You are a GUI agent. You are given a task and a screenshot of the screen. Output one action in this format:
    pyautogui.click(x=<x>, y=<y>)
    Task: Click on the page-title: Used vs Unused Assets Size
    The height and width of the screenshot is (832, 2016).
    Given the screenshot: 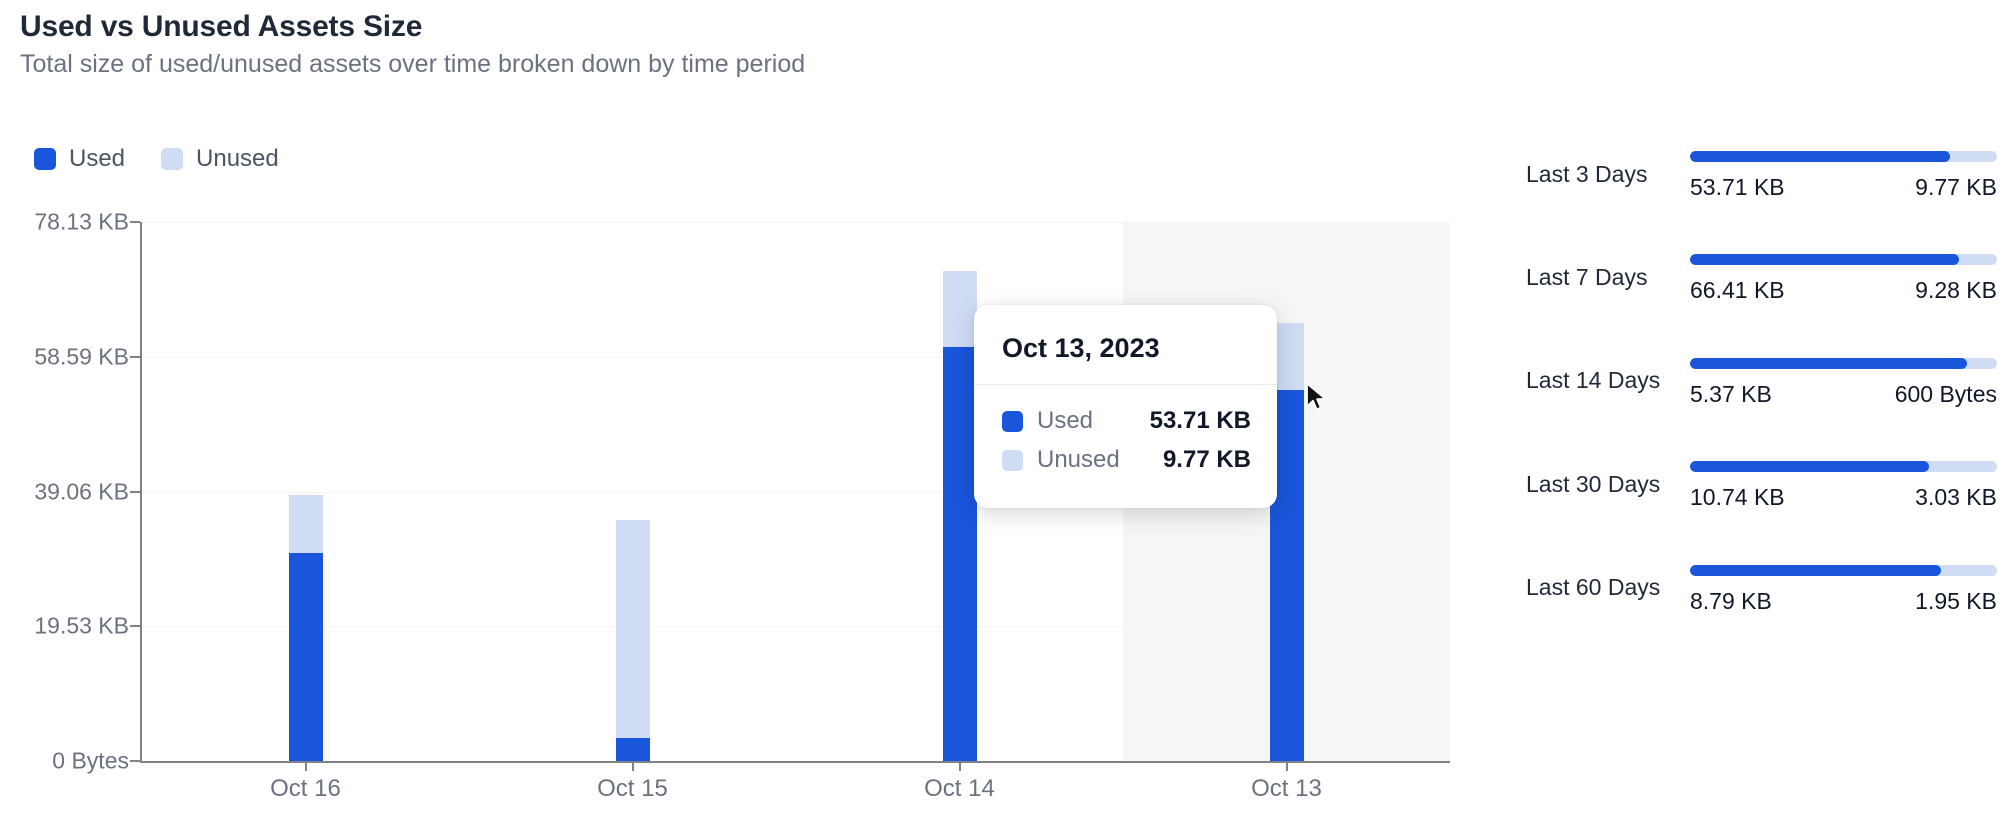 What is the action you would take?
    pyautogui.click(x=221, y=26)
    